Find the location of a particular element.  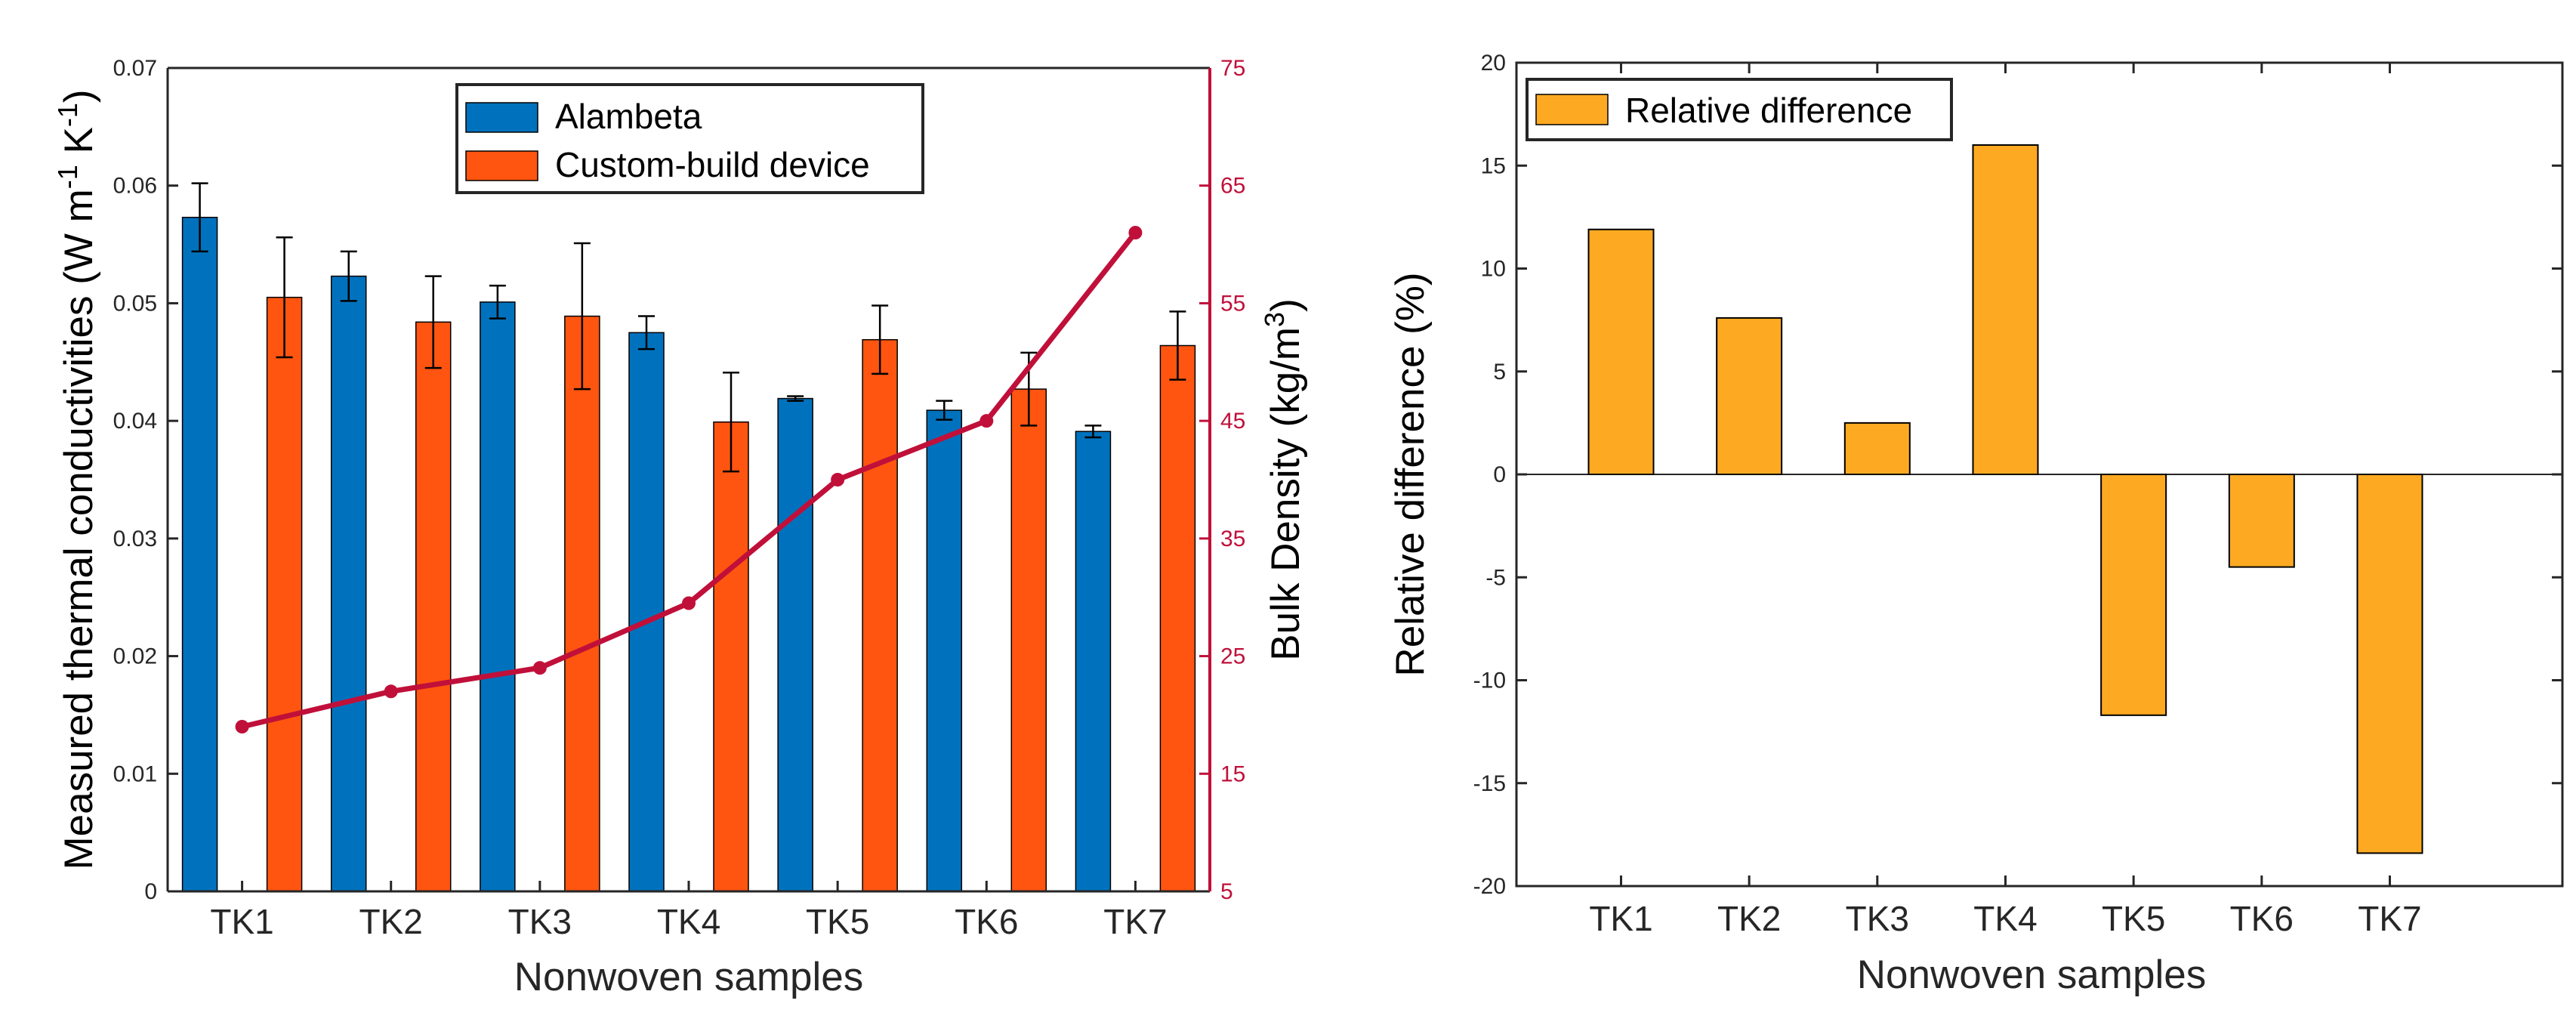

right-chart-y-axis-label: Relative difference (%) is located at coordinates (1410, 474).